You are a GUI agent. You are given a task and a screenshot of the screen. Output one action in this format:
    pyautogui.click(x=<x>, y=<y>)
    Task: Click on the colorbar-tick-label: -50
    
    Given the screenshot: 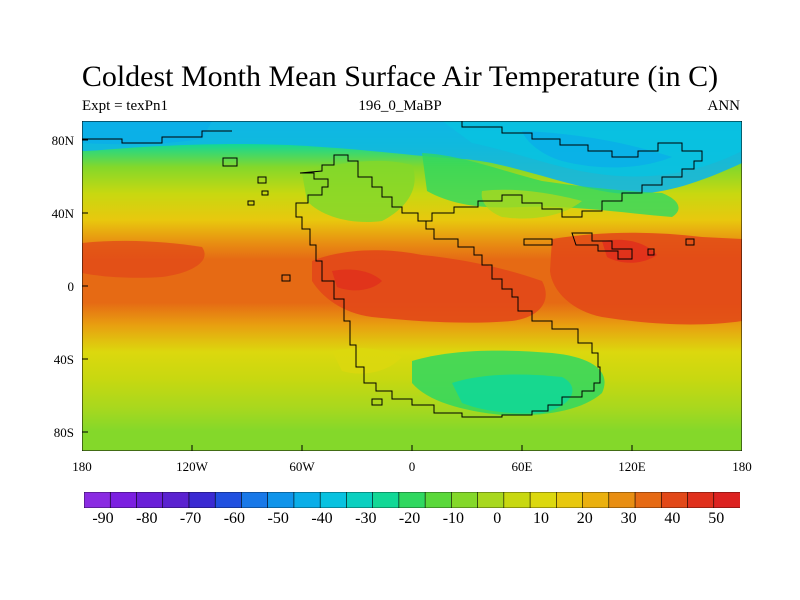 What is the action you would take?
    pyautogui.click(x=278, y=518)
    